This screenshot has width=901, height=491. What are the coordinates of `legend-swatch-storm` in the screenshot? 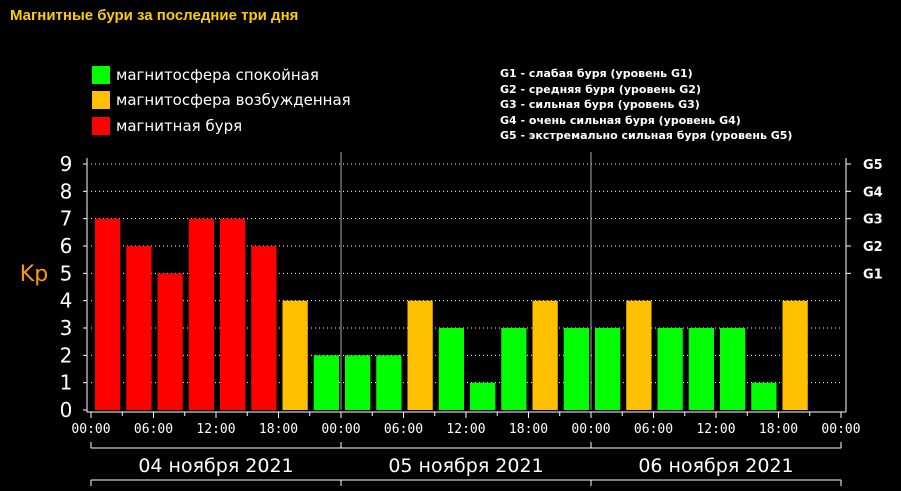 It's located at (101, 126).